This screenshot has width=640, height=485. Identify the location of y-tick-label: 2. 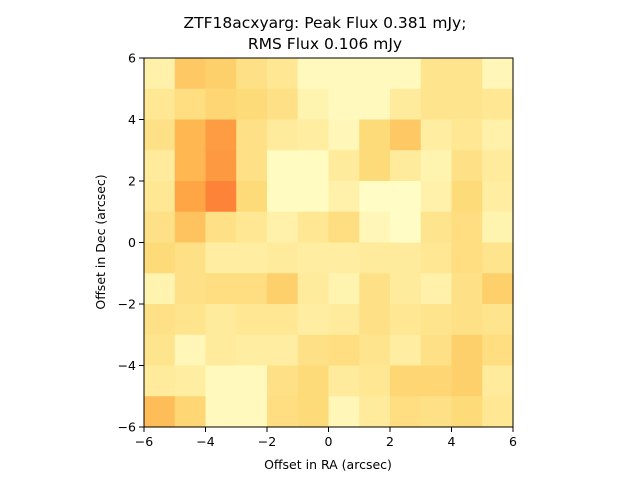
(132, 181).